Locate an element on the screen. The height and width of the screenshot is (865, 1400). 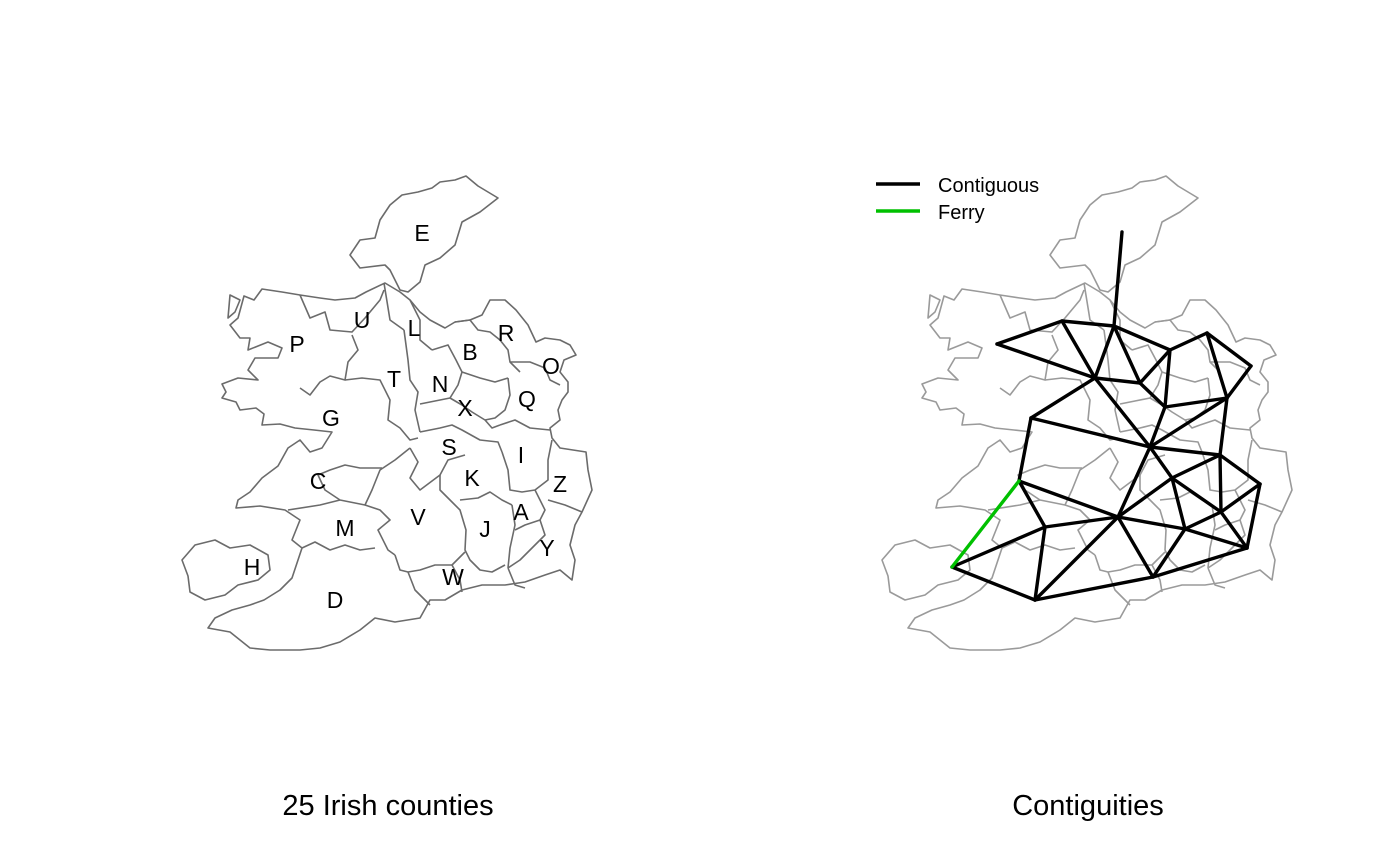
contiguous-edge-s-v is located at coordinates (1134, 482).